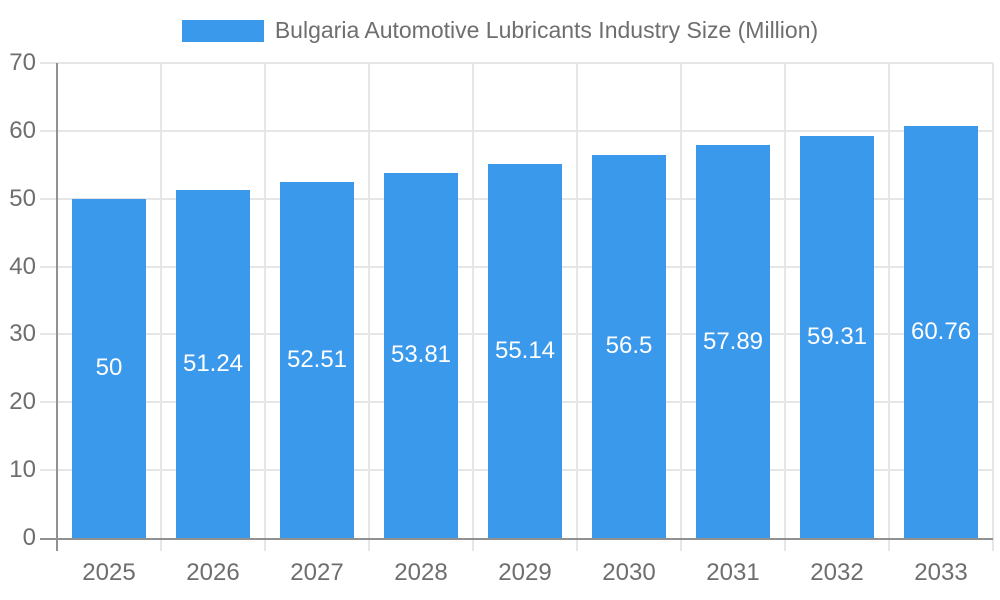  I want to click on bar-value-label: 51.24, so click(213, 364).